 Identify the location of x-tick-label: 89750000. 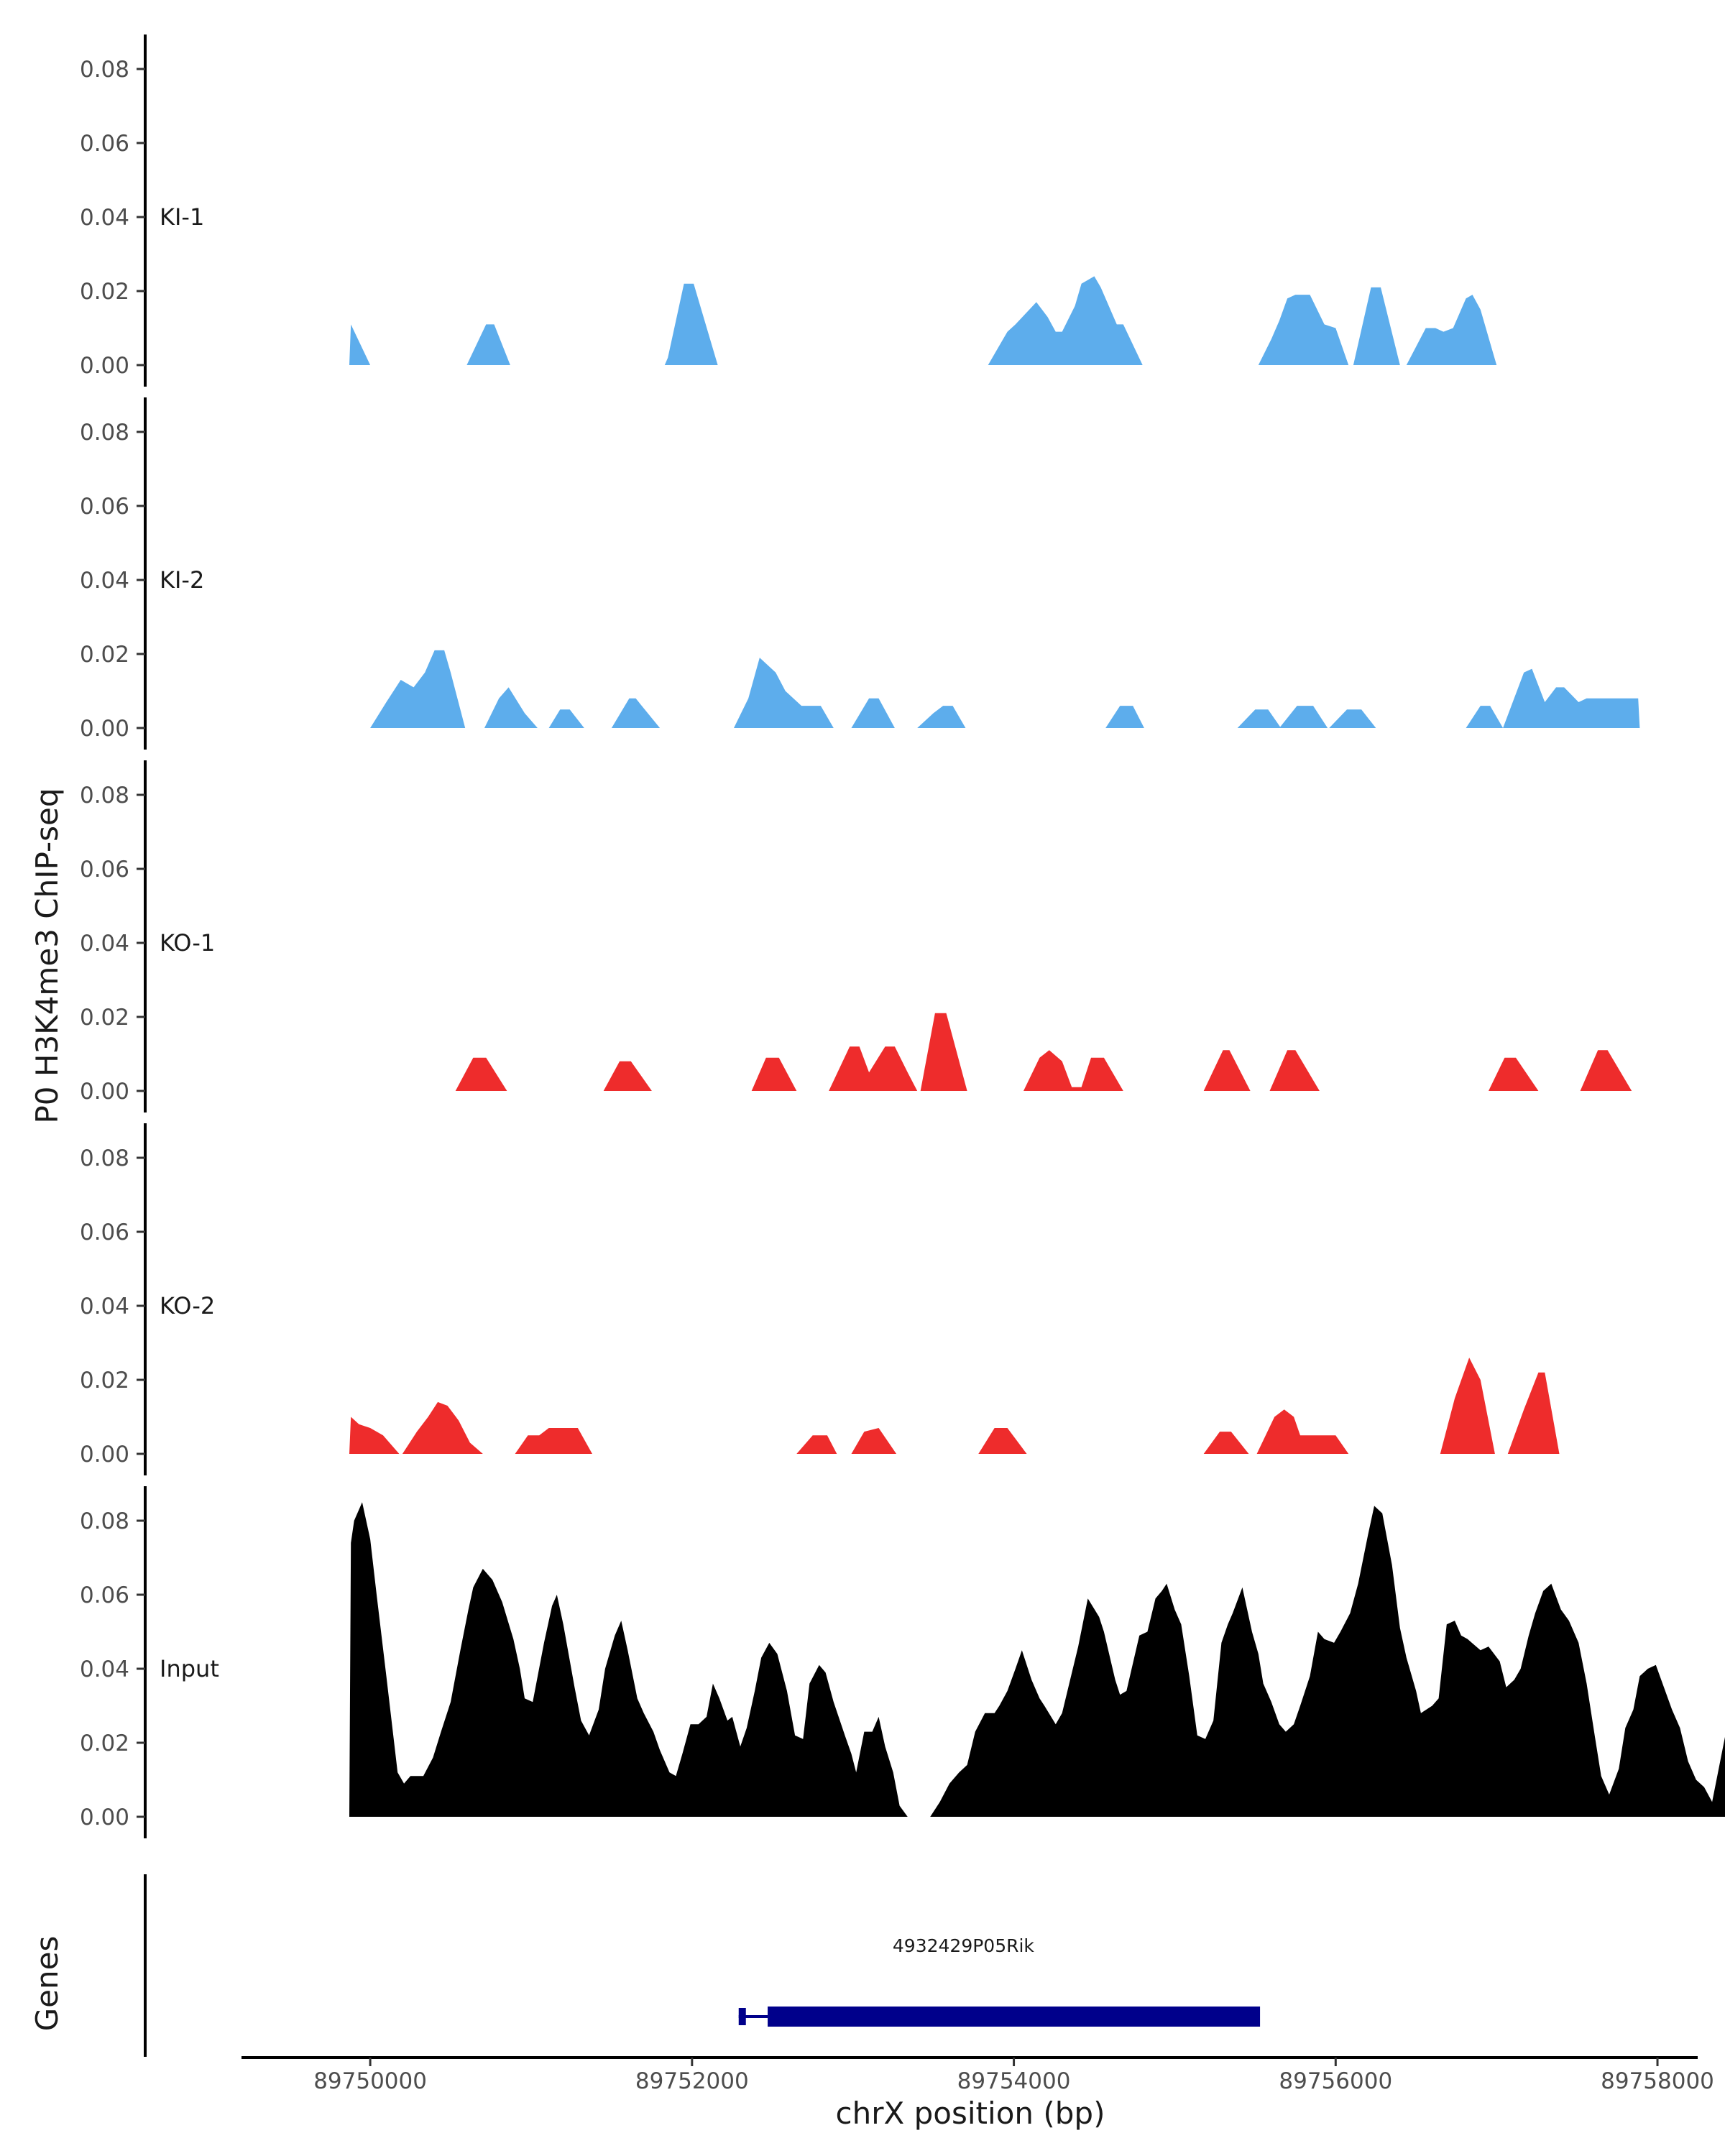
(370, 2081).